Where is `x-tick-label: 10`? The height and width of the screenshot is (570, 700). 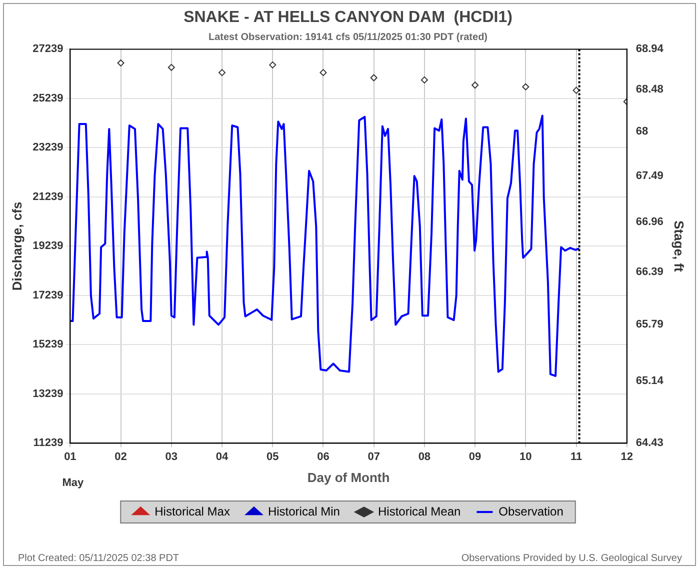
x-tick-label: 10 is located at coordinates (526, 456).